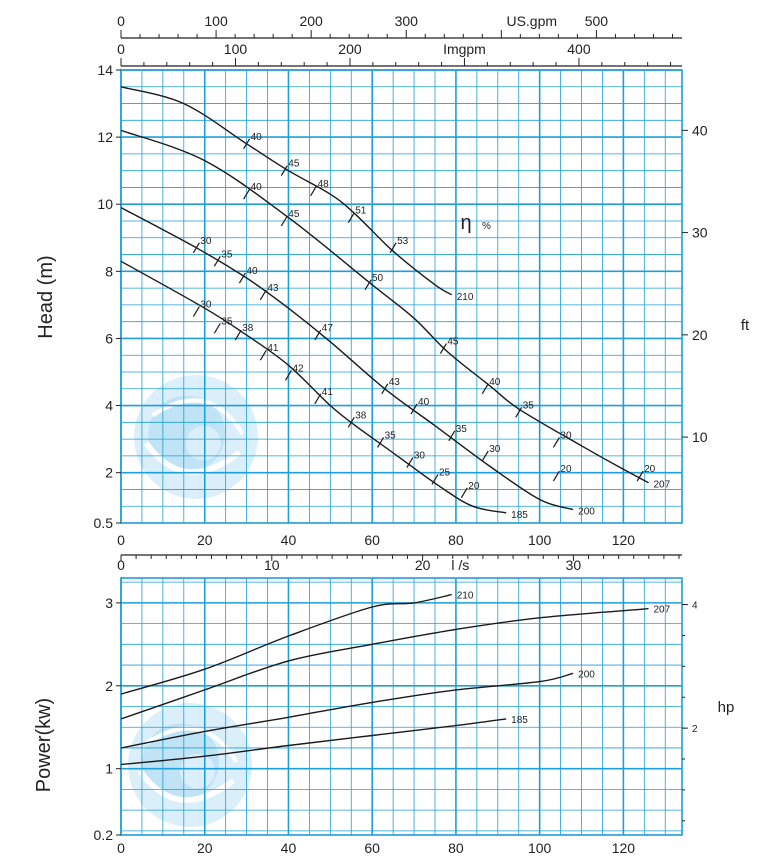 The height and width of the screenshot is (860, 779). What do you see at coordinates (574, 565) in the screenshot?
I see `axis-tick-label: 30` at bounding box center [574, 565].